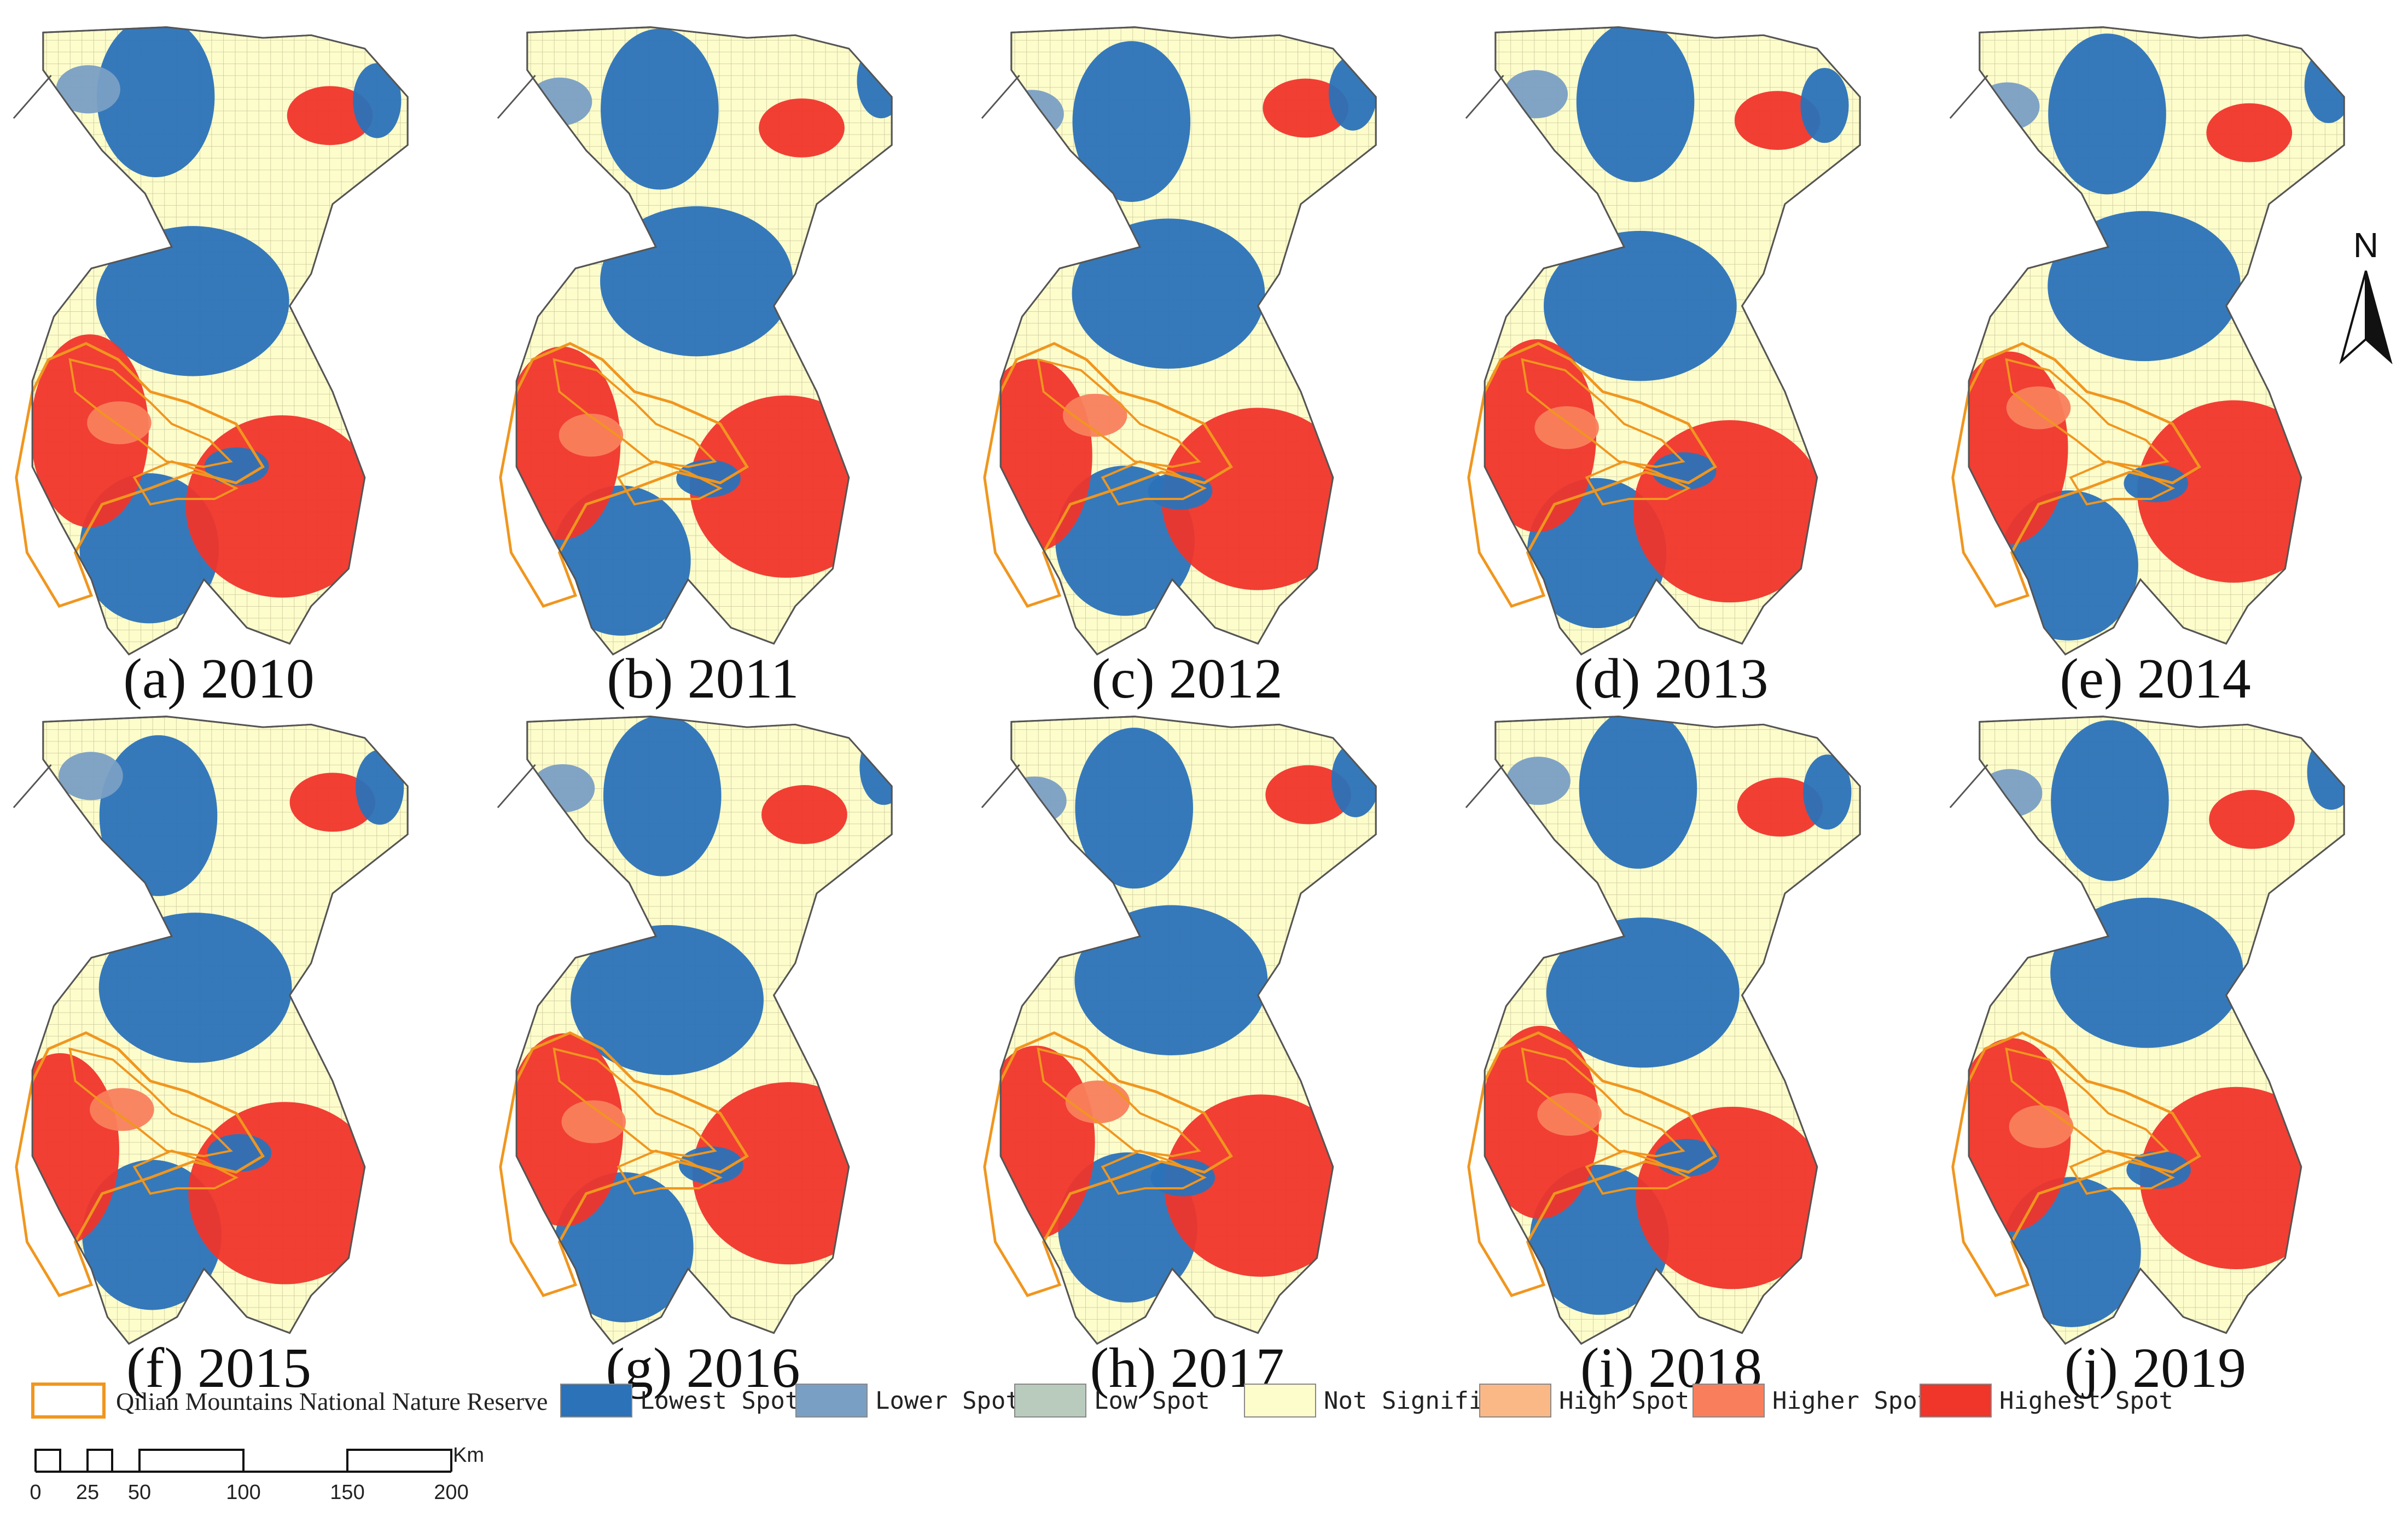 The height and width of the screenshot is (1522, 2408). Describe the element at coordinates (703, 678) in the screenshot. I see `panel-caption-b: (b) 2011` at that location.